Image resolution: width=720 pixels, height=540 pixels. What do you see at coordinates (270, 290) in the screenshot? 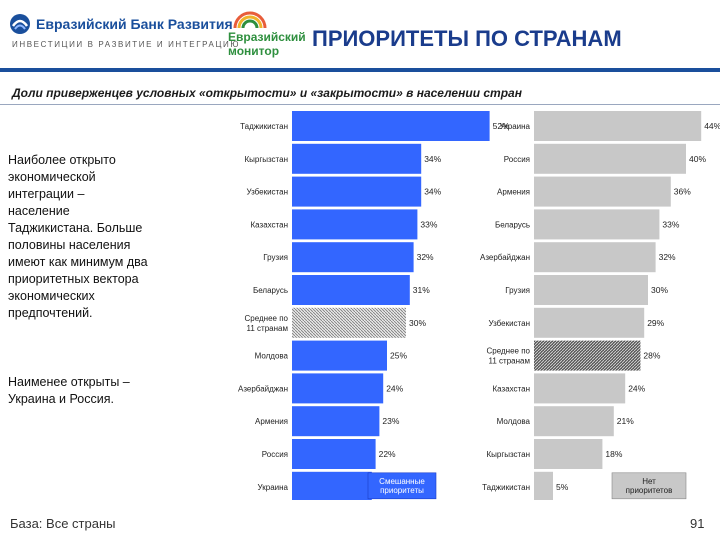
I see `category-label-left-5: Беларусь` at bounding box center [270, 290].